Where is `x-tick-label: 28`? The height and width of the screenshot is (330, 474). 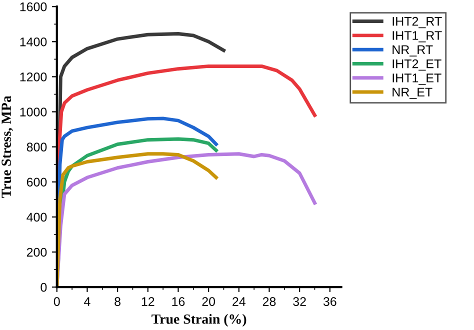 x-tick-label: 28 is located at coordinates (269, 301).